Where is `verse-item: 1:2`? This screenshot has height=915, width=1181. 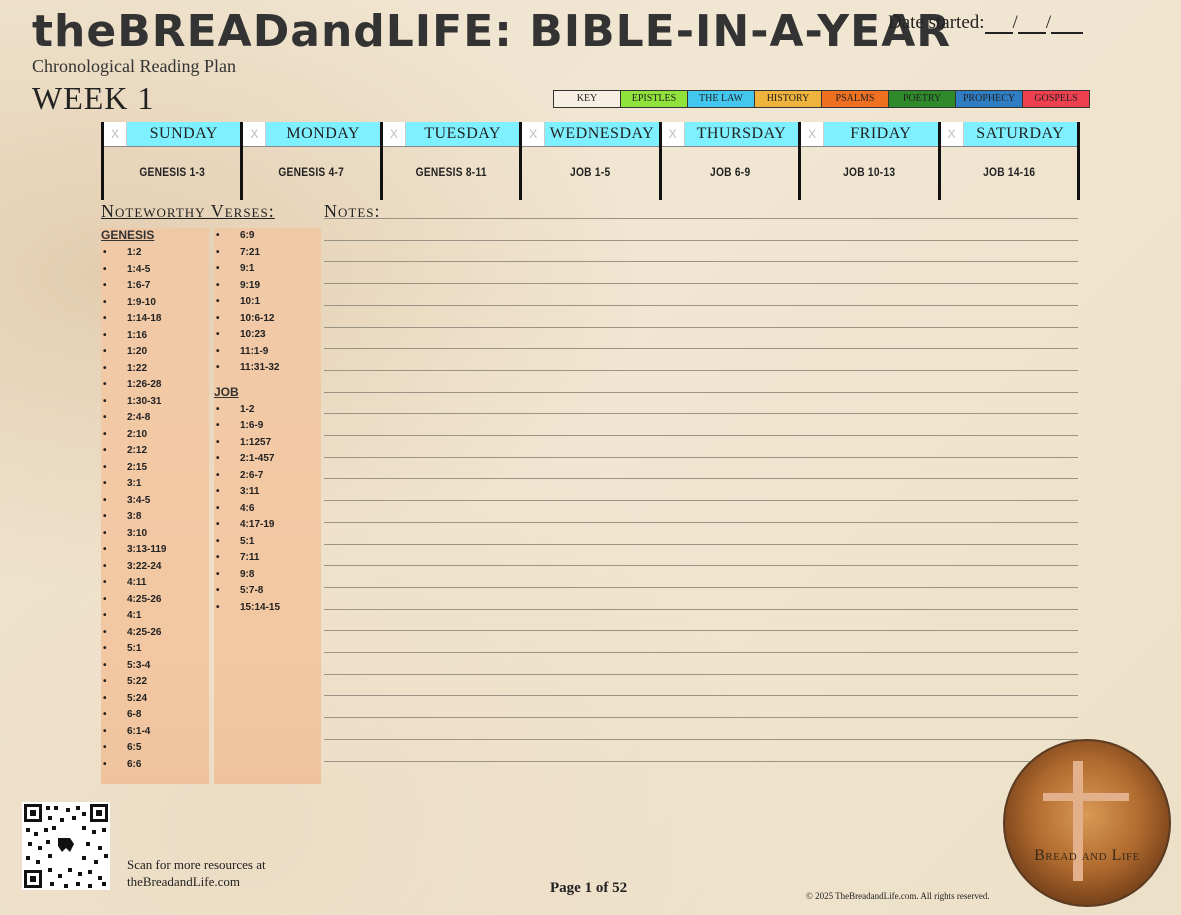 verse-item: 1:2 is located at coordinates (155, 253).